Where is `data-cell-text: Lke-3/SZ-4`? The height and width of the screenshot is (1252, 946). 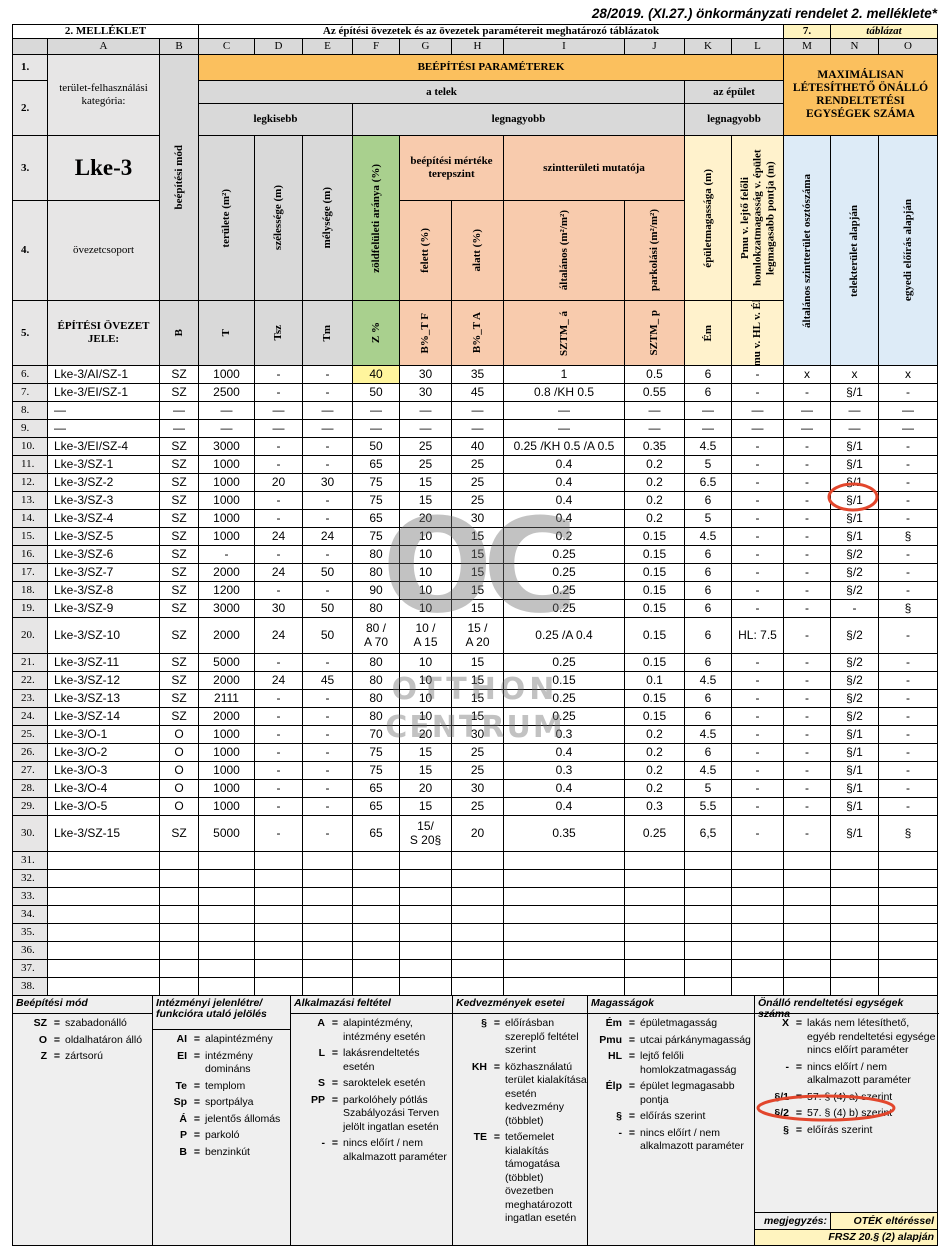 data-cell-text: Lke-3/SZ-4 is located at coordinates (84, 517).